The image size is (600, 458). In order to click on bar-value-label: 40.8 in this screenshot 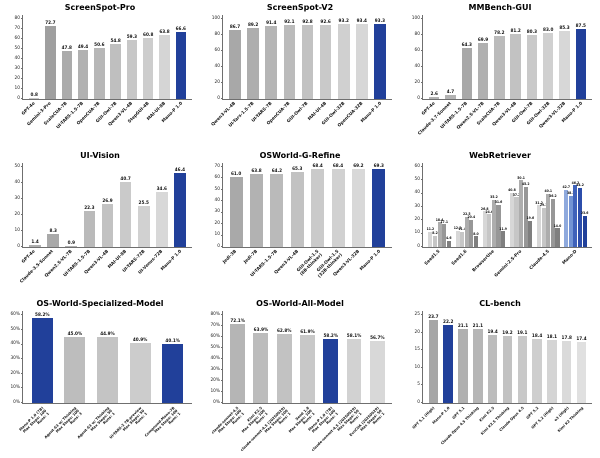, I will do `click(512, 190)`.